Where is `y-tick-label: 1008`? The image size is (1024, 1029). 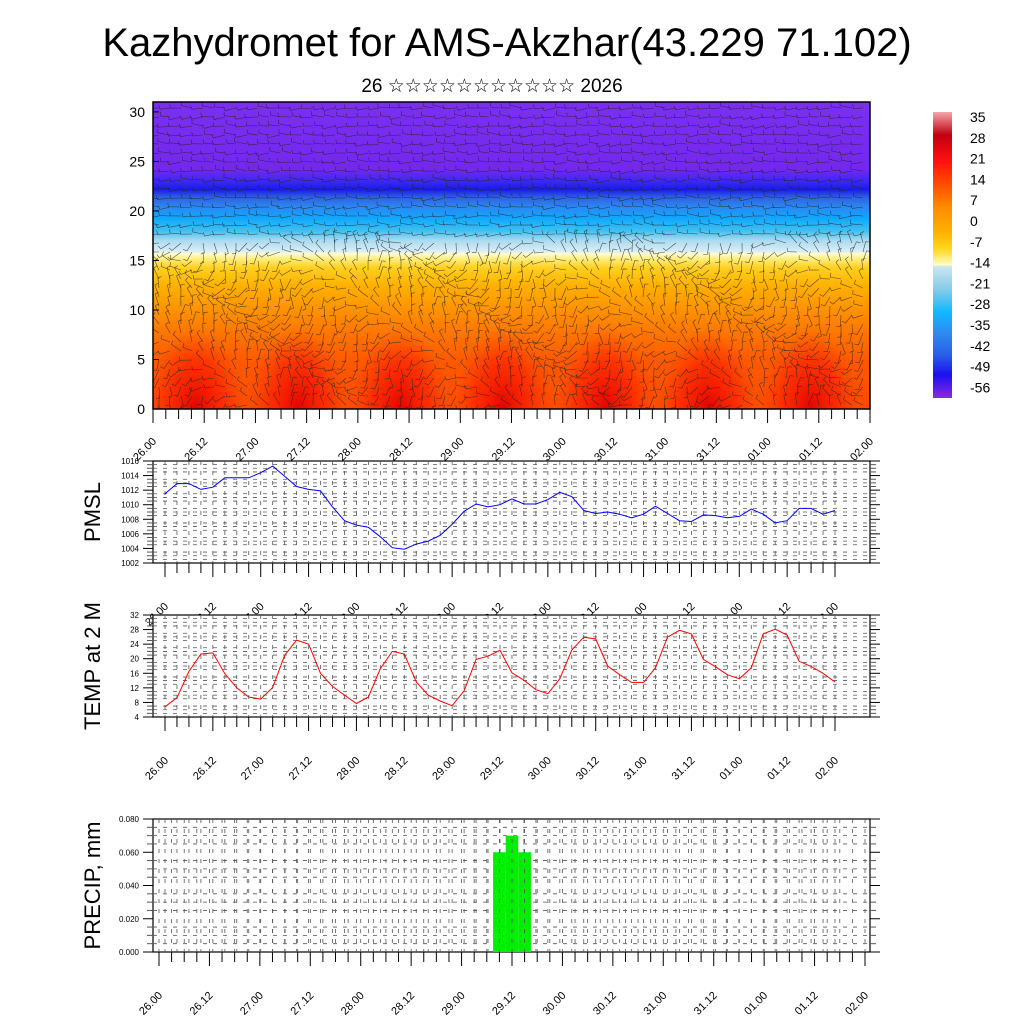 y-tick-label: 1008 is located at coordinates (130, 519).